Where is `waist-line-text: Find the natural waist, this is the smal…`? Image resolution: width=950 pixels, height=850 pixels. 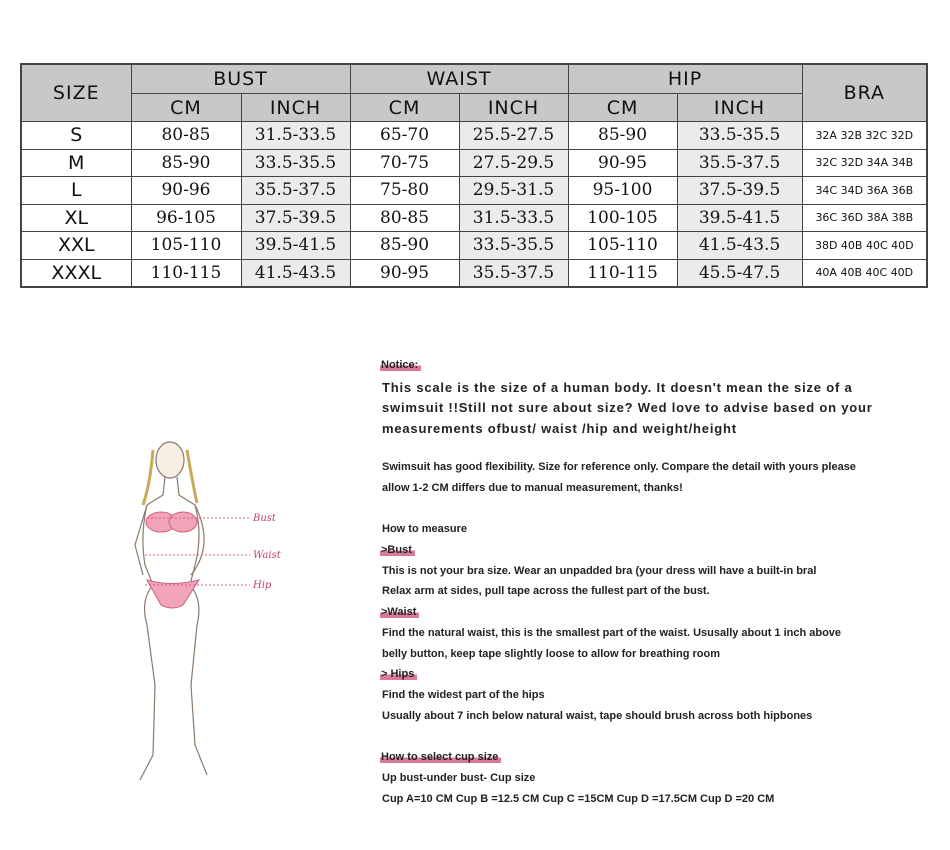
waist-line-text: Find the natural waist, this is the smal… is located at coordinates (612, 633).